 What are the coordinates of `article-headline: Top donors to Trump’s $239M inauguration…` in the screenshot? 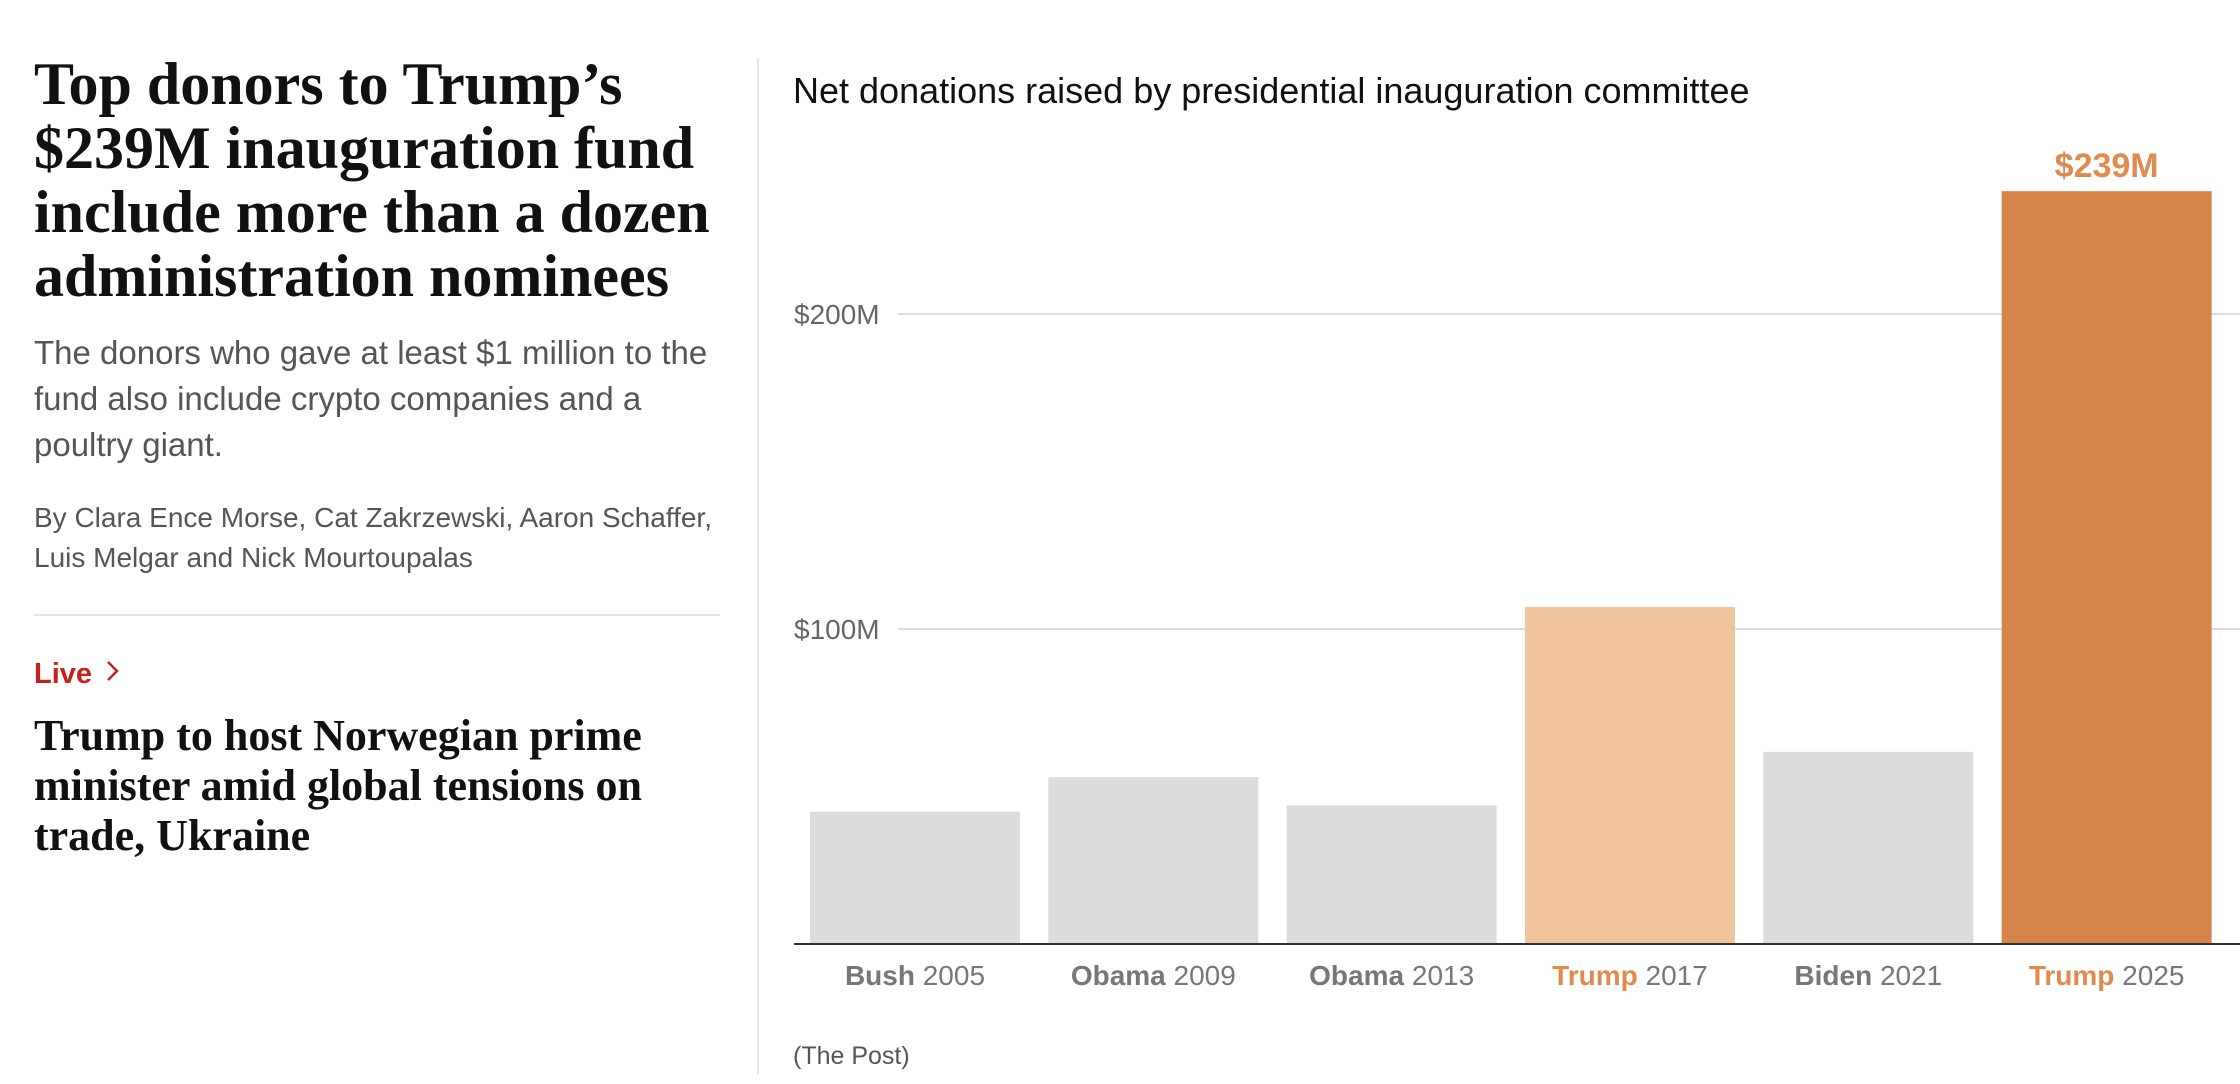 It's located at (372, 180).